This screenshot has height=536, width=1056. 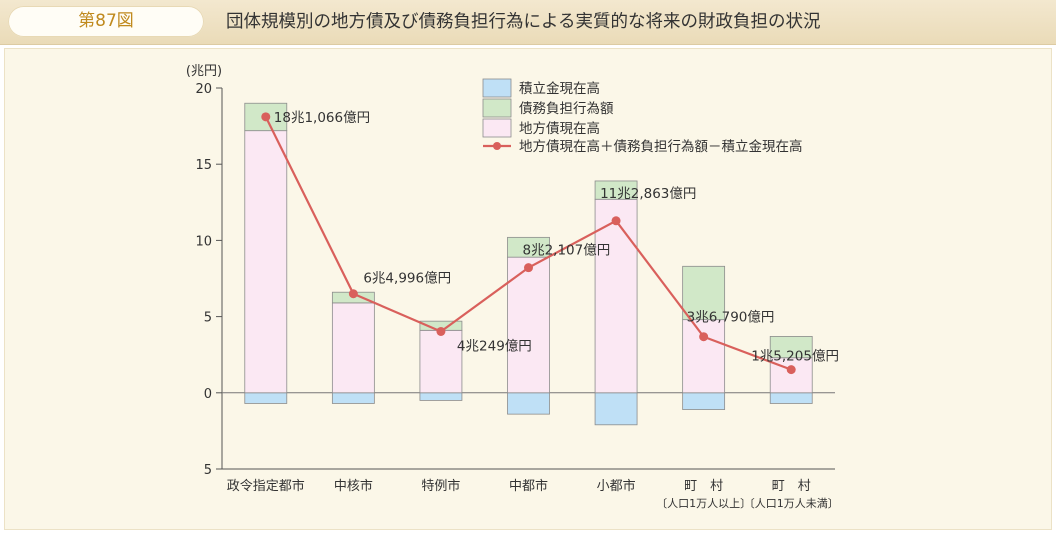 What do you see at coordinates (494, 346) in the screenshot?
I see `data-label: 4兆249億円` at bounding box center [494, 346].